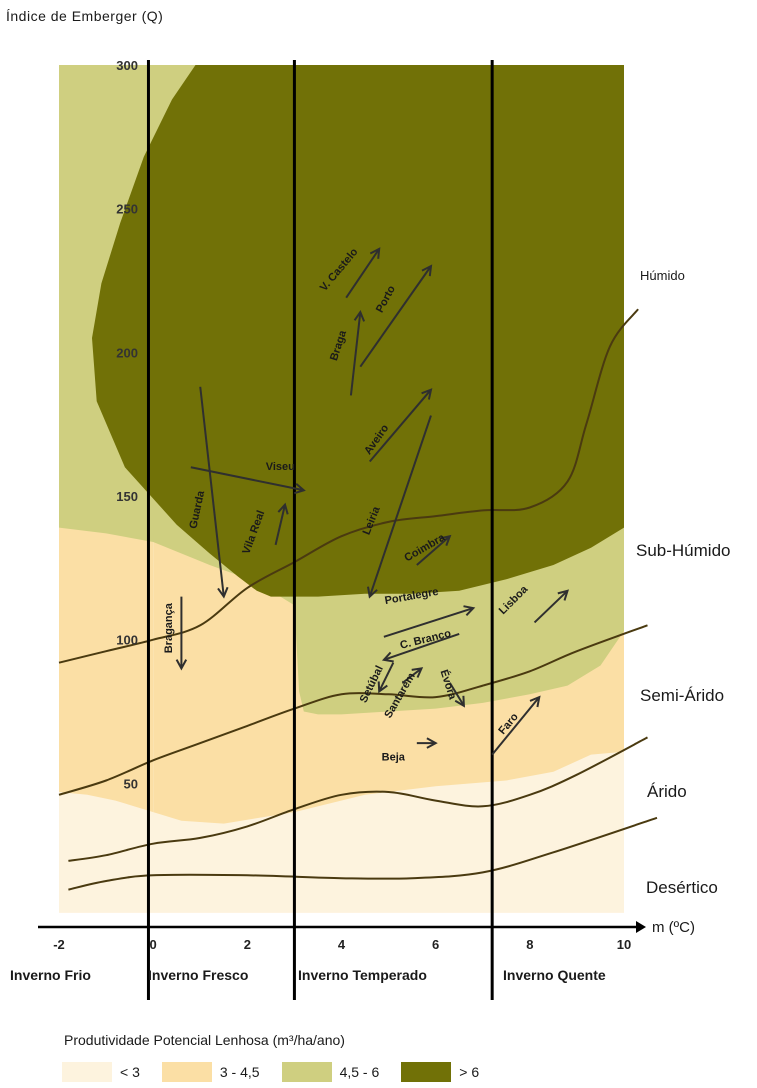 This screenshot has height=1088, width=757. Describe the element at coordinates (127, 640) in the screenshot. I see `y-tick-label: 100` at that location.